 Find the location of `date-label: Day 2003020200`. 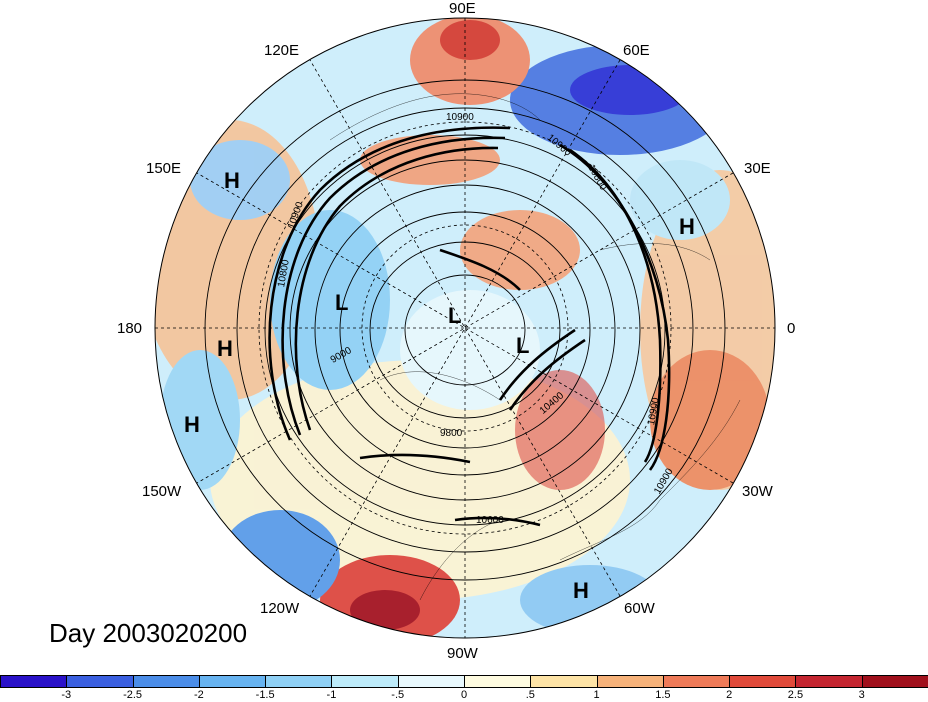

date-label: Day 2003020200 is located at coordinates (148, 633).